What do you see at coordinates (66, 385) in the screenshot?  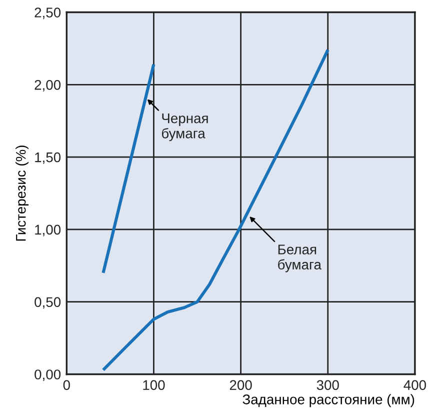 I see `x-tick-label: 0` at bounding box center [66, 385].